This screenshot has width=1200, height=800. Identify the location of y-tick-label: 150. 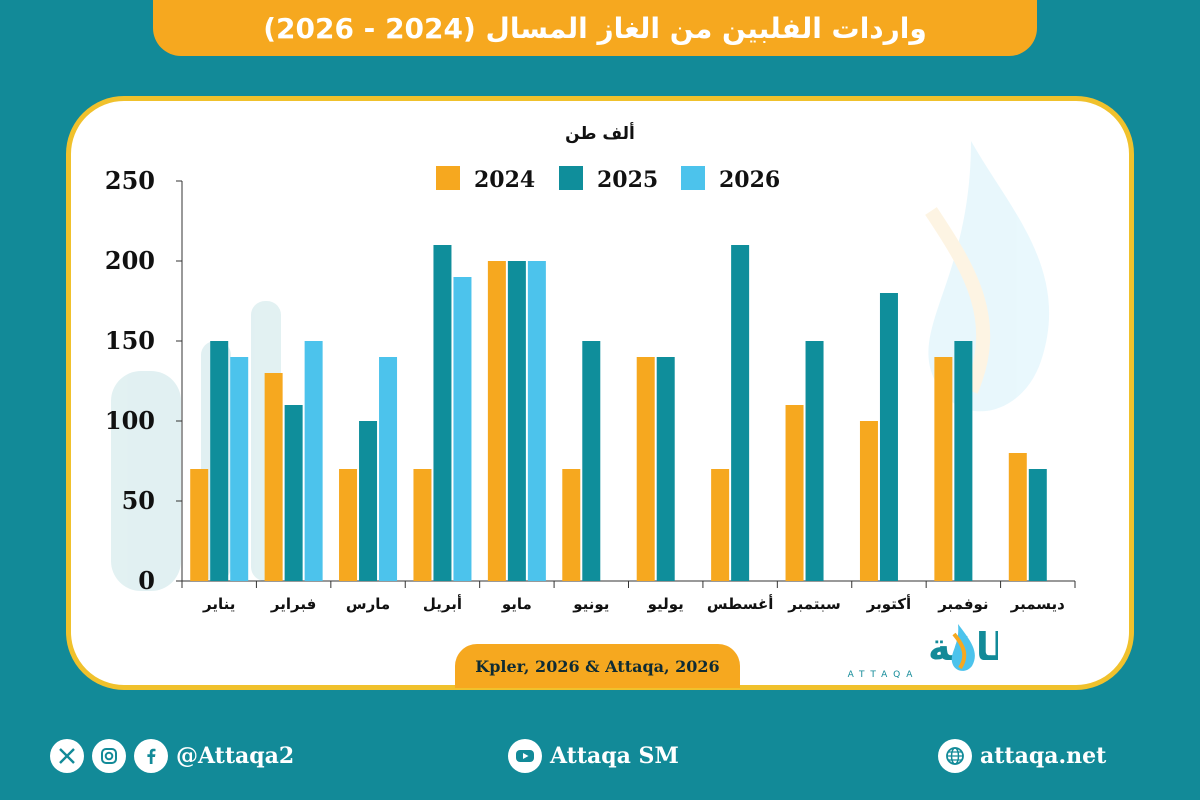
(130, 340).